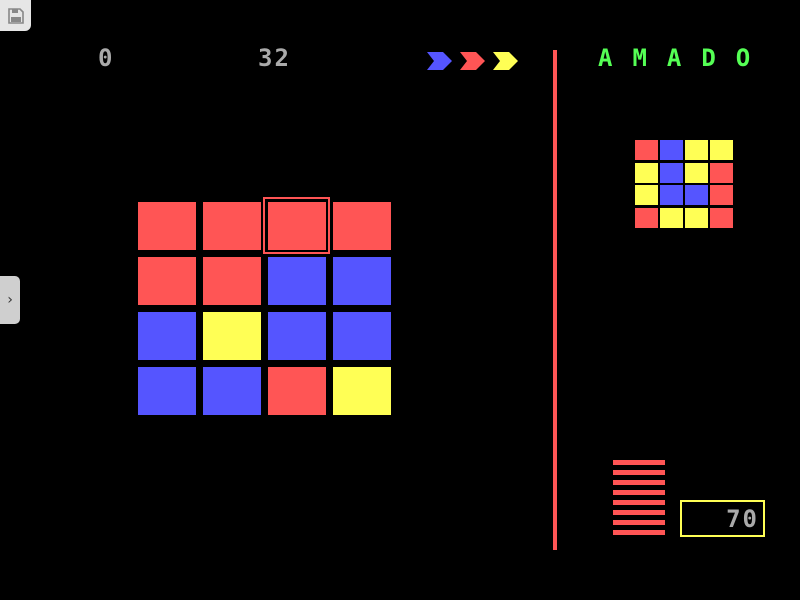 Image resolution: width=800 pixels, height=600 pixels. What do you see at coordinates (274, 58) in the screenshot?
I see `score-mid: 32` at bounding box center [274, 58].